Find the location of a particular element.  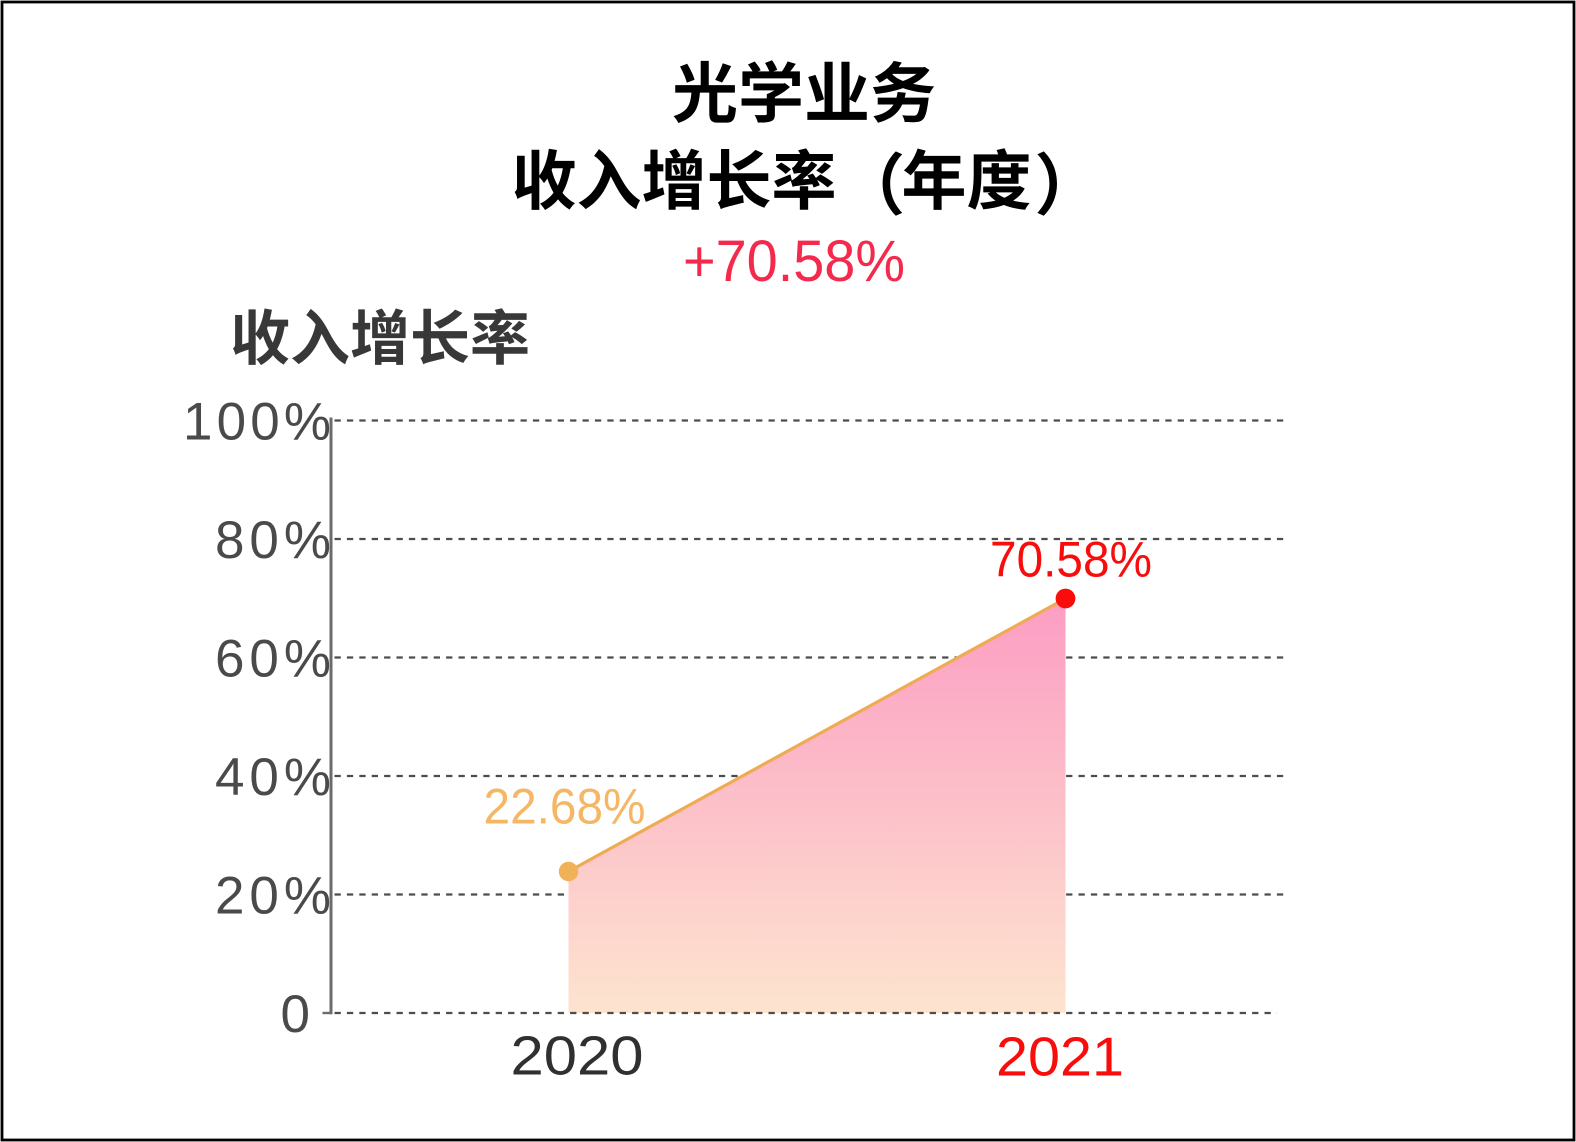

svg-text: 60% is located at coordinates (273, 659).